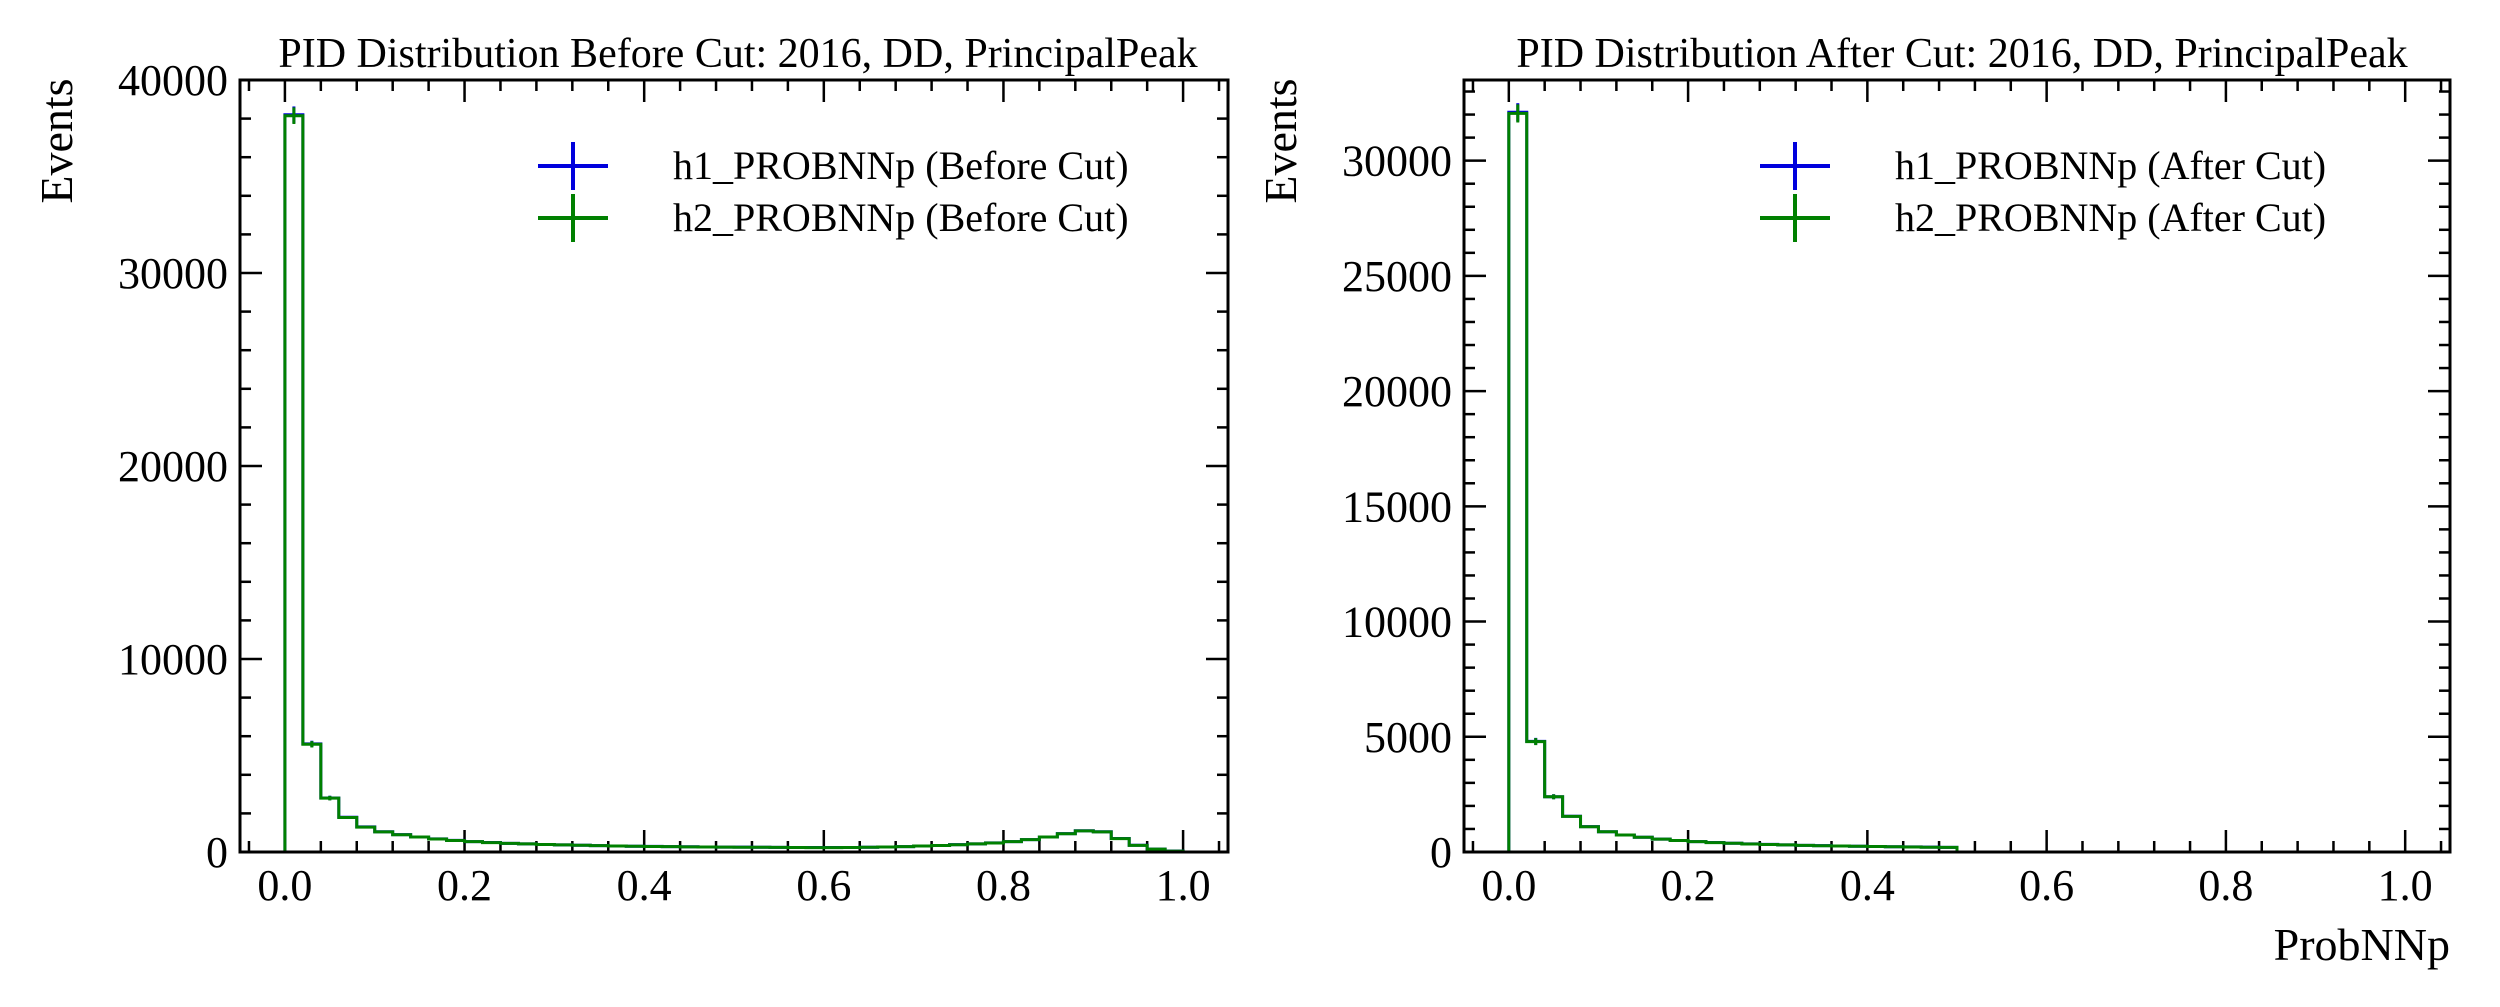  I want to click on y-tick-label: 25000, so click(1397, 276).